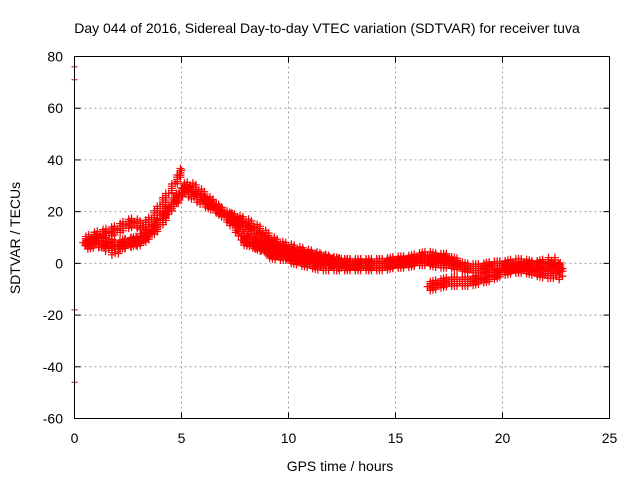 The image size is (640, 480). Describe the element at coordinates (340, 466) in the screenshot. I see `x-axis-label: GPS time / hours` at that location.